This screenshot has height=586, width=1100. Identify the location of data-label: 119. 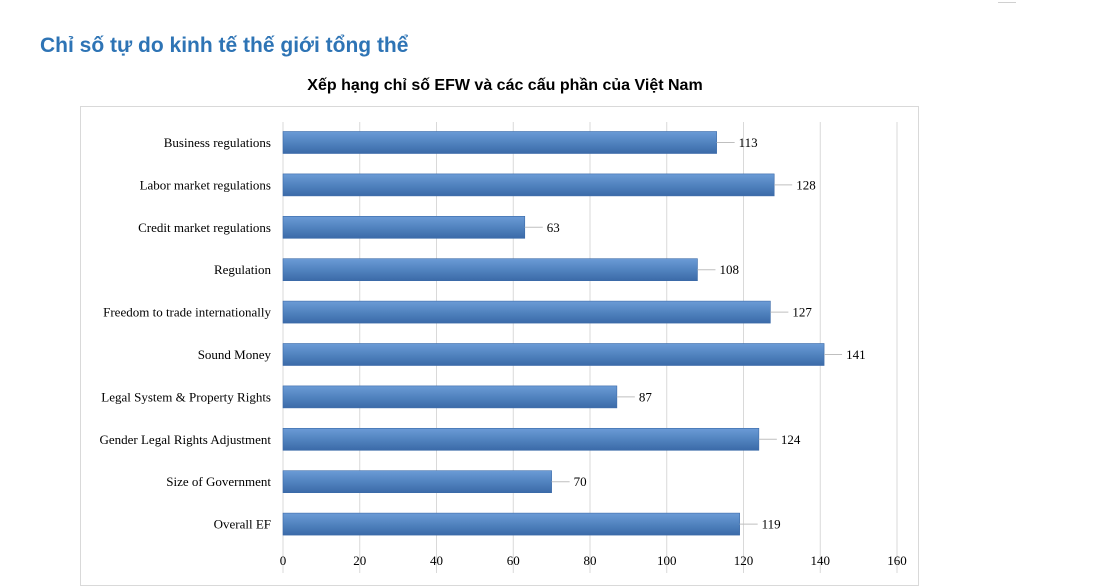
(771, 524).